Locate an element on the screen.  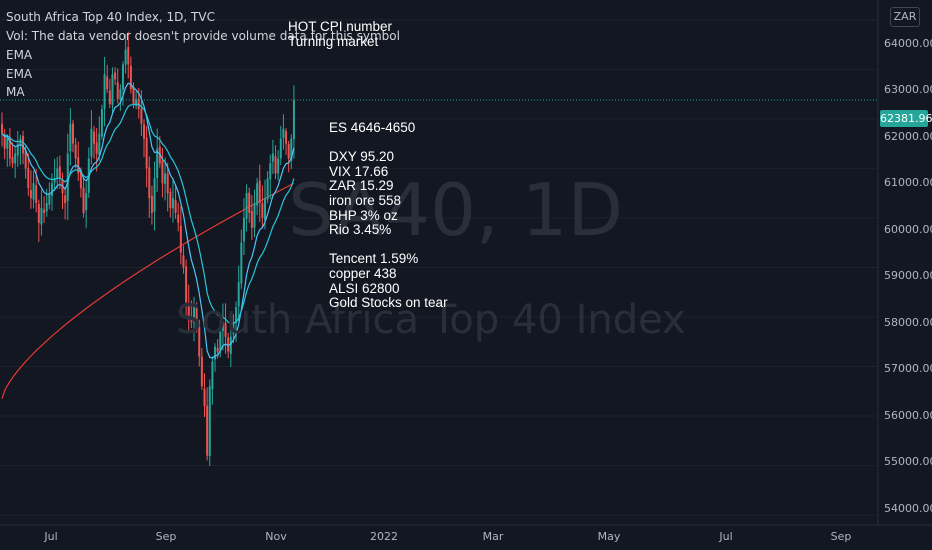
legend-title: South Africa Top 40 Index, 1D, TVC is located at coordinates (110, 17).